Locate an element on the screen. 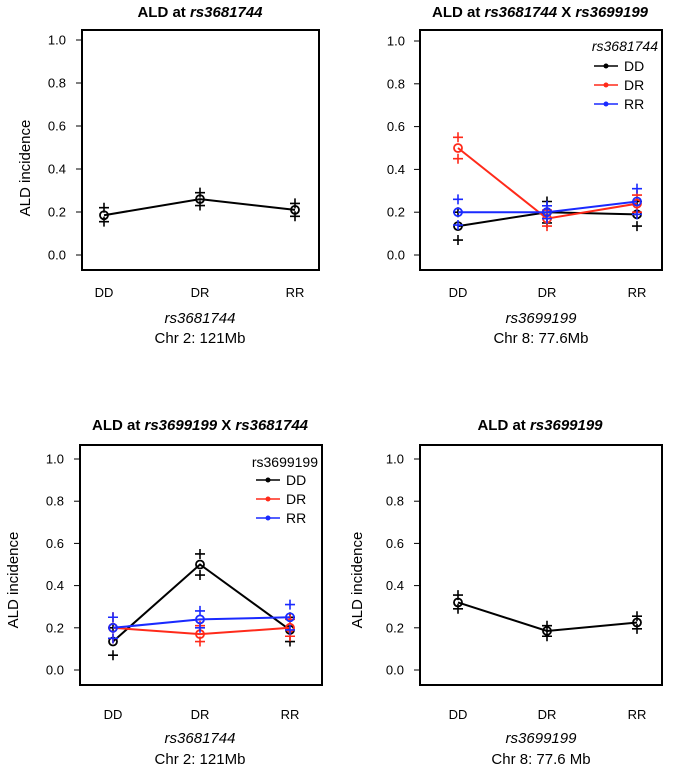  x-axis-label: rs3699199 is located at coordinates (542, 738).